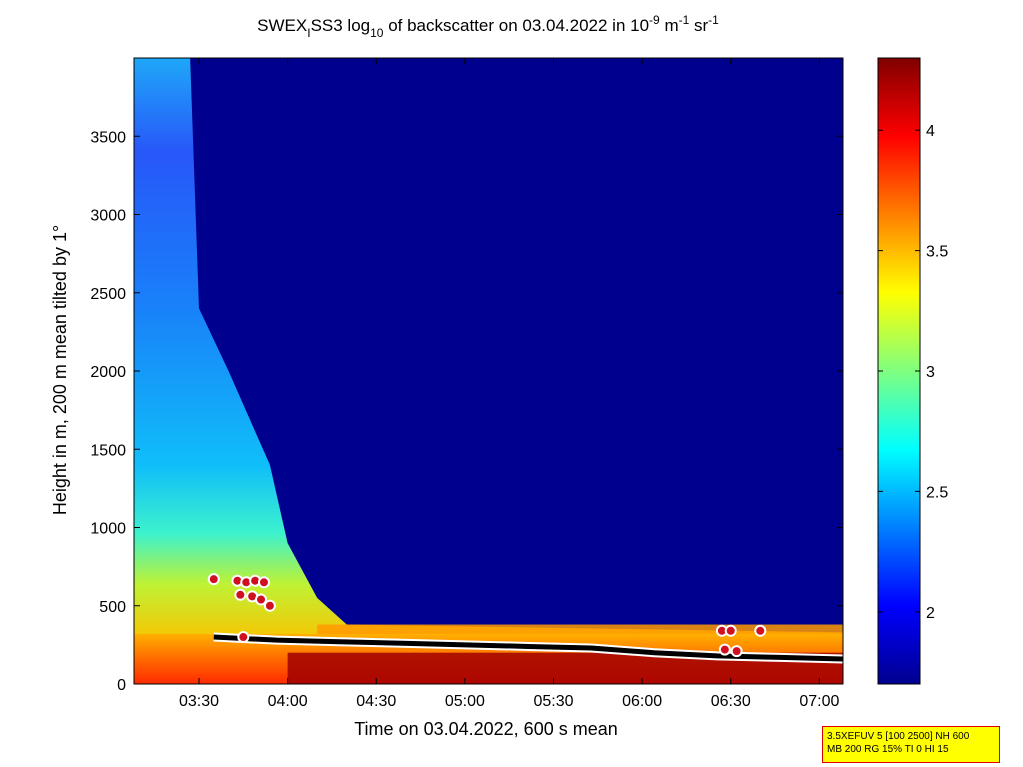 This screenshot has height=767, width=1023. Describe the element at coordinates (930, 372) in the screenshot. I see `colorbar-tick-label: 3` at that location.